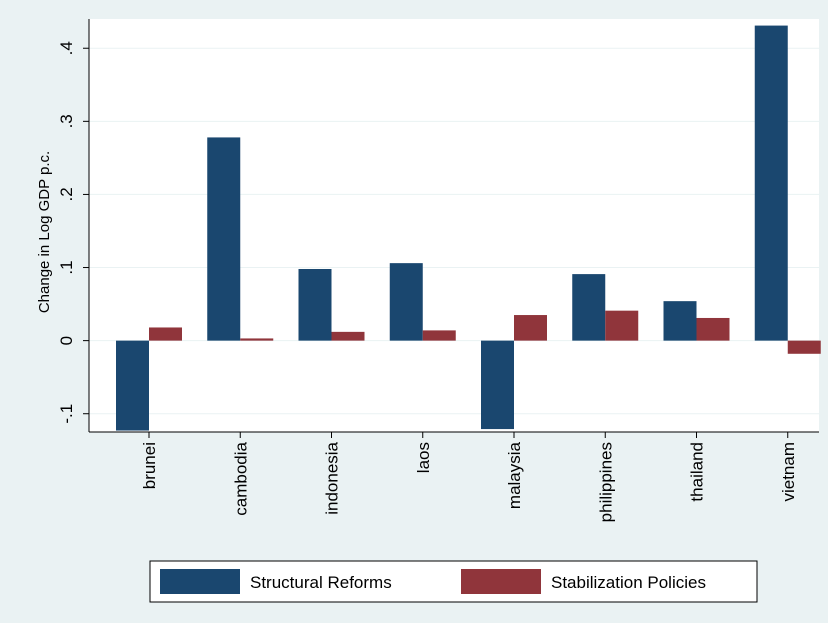  What do you see at coordinates (240, 478) in the screenshot?
I see `x-tick-label-cambodia: cambodia` at bounding box center [240, 478].